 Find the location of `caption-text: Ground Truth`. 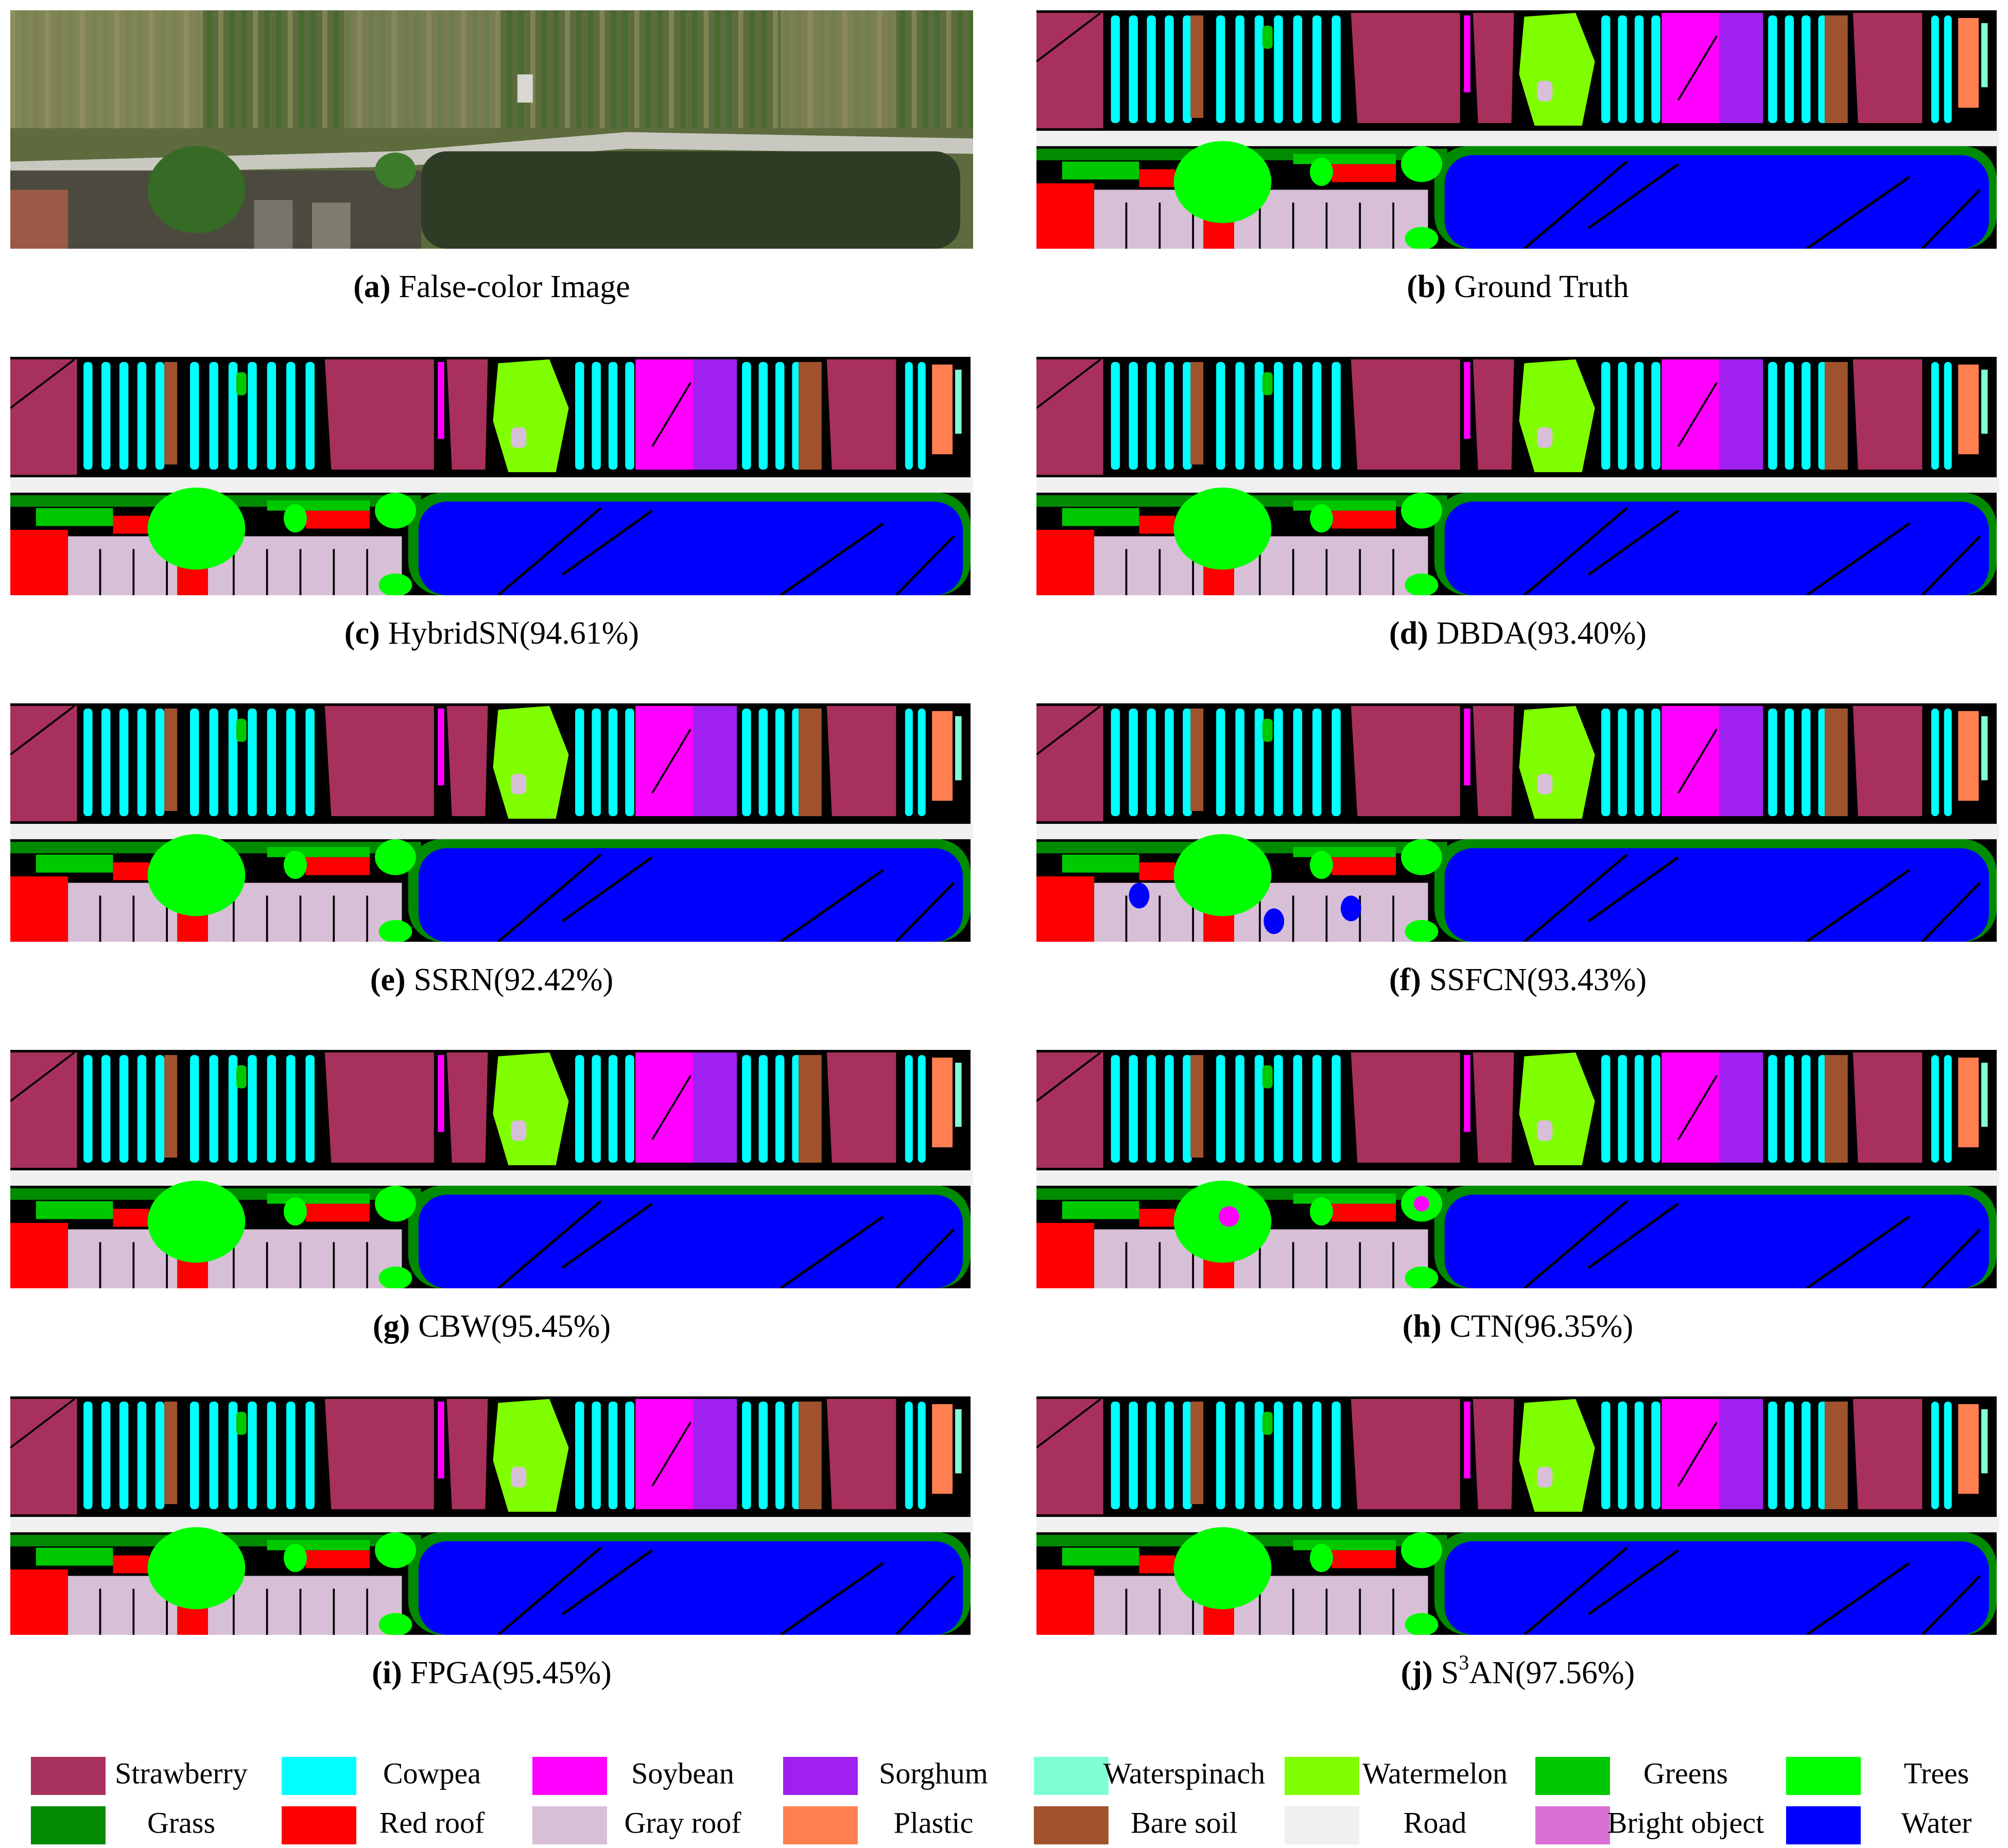

caption-text: Ground Truth is located at coordinates (1541, 286).